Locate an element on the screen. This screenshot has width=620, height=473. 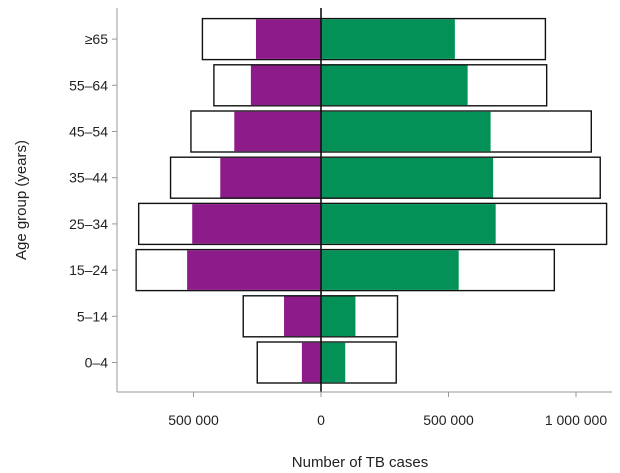
y-axis-tick-labels: 0–4 5–14 15–24 25–34 35–44 45–54 55–64 ≥65 is located at coordinates (93, 201).